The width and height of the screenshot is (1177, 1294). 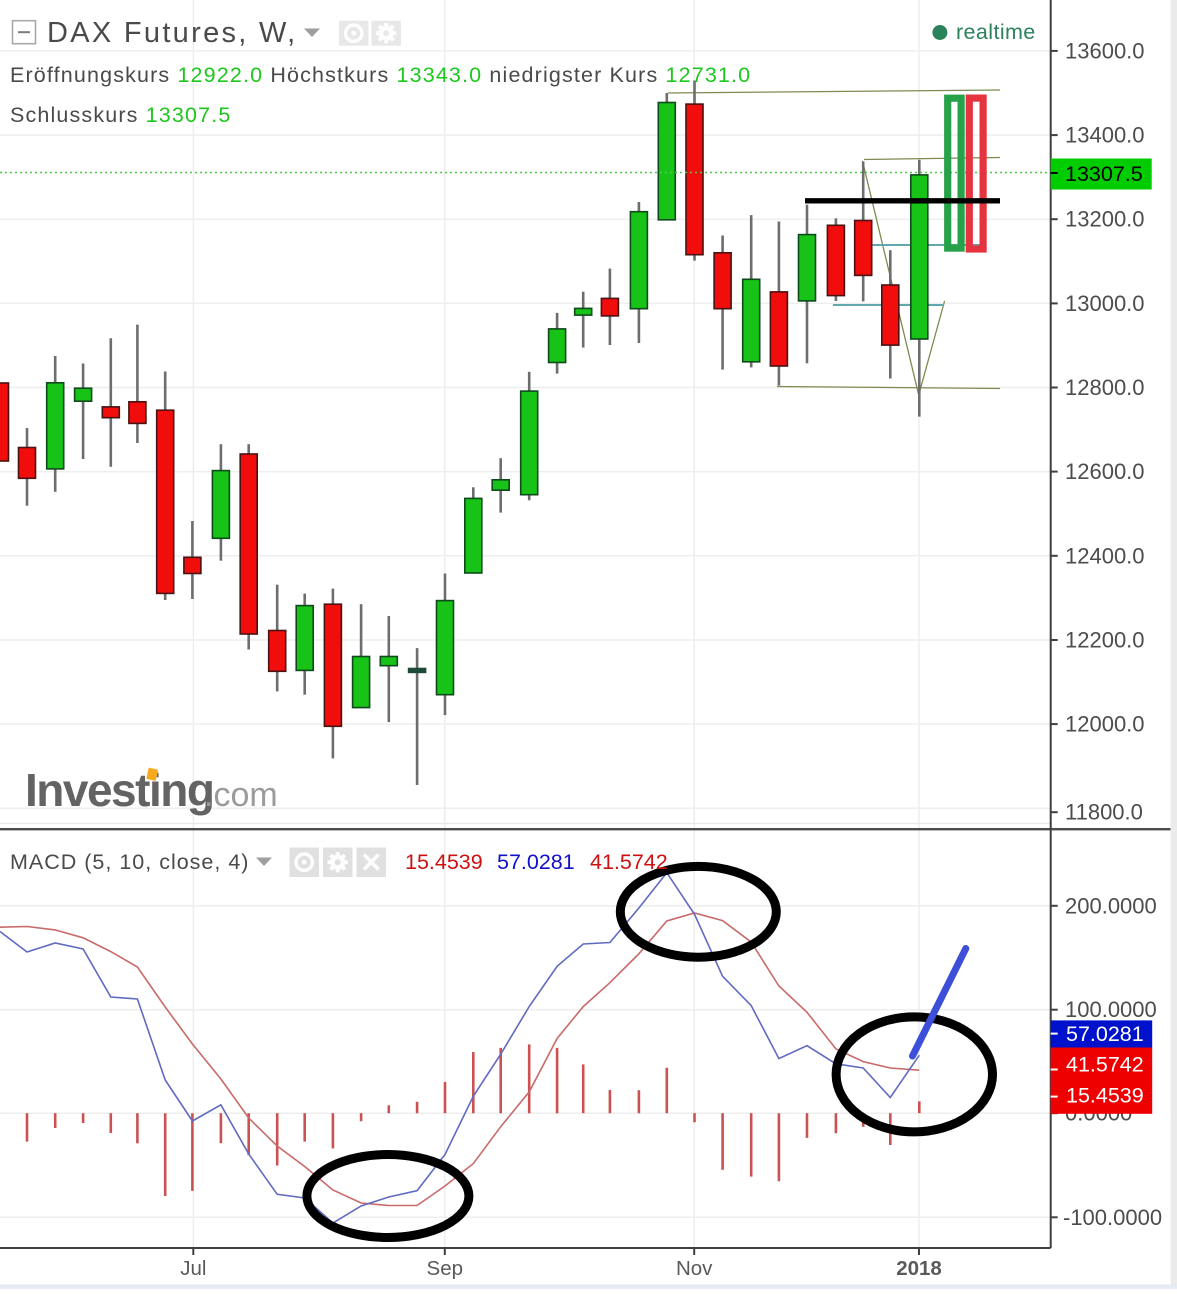 What do you see at coordinates (1105, 640) in the screenshot?
I see `svg-text: 12200.0` at bounding box center [1105, 640].